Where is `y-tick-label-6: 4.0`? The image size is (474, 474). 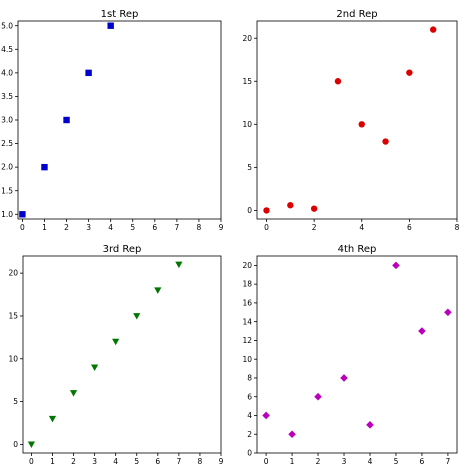 y-tick-label-6: 4.0 is located at coordinates (7, 72).